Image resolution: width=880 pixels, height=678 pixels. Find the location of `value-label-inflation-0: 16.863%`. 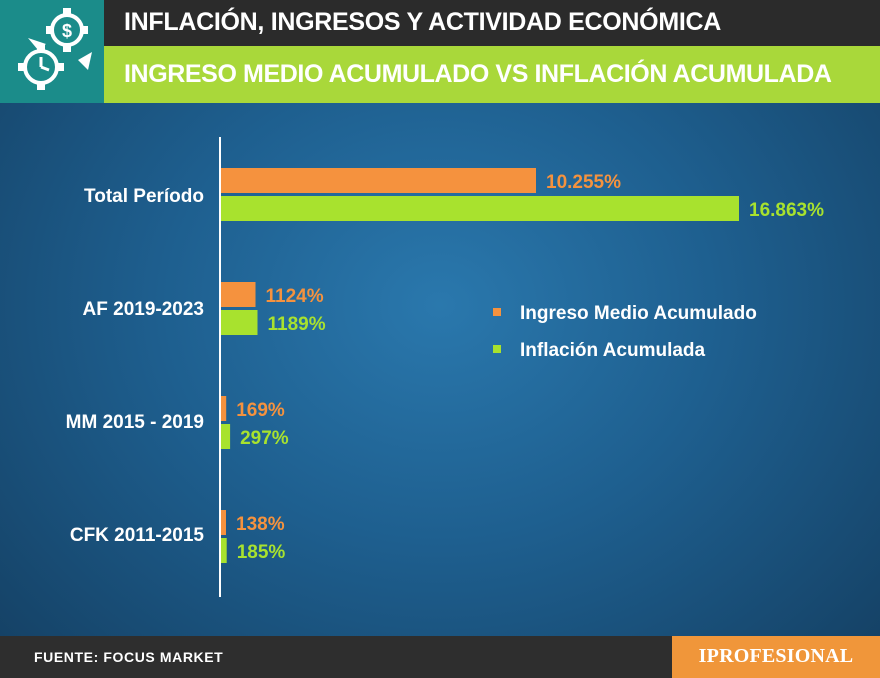

value-label-inflation-0: 16.863% is located at coordinates (786, 210).